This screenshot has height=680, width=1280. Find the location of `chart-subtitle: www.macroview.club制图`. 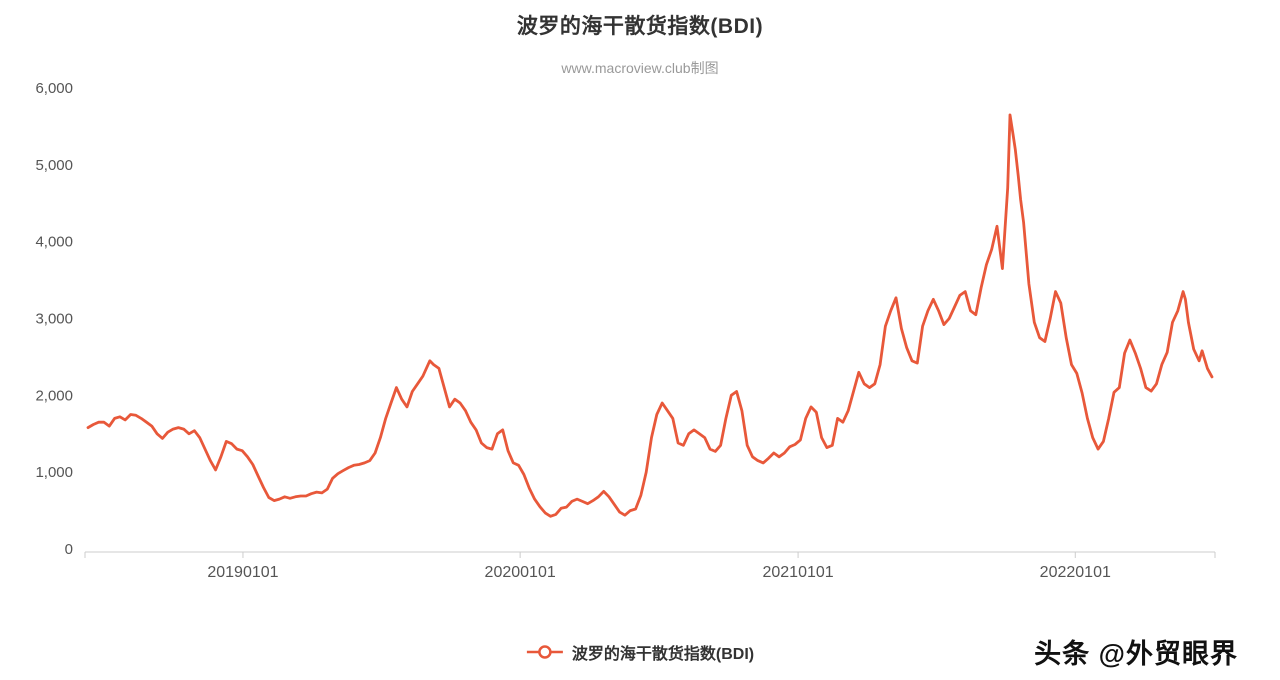

chart-subtitle: www.macroview.club制图 is located at coordinates (640, 68).